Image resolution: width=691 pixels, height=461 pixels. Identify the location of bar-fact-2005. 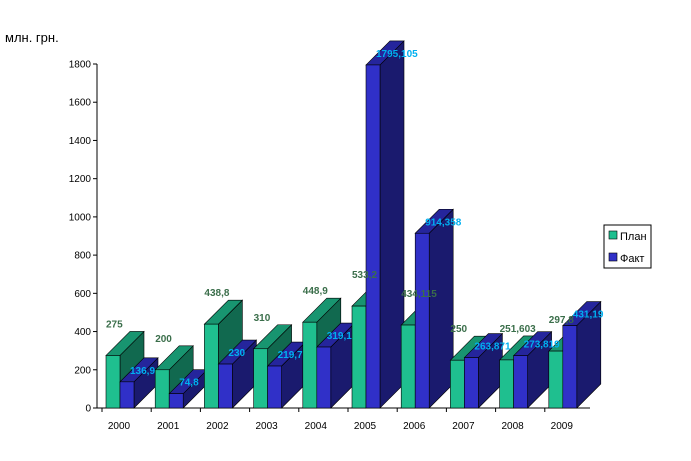
(385, 224).